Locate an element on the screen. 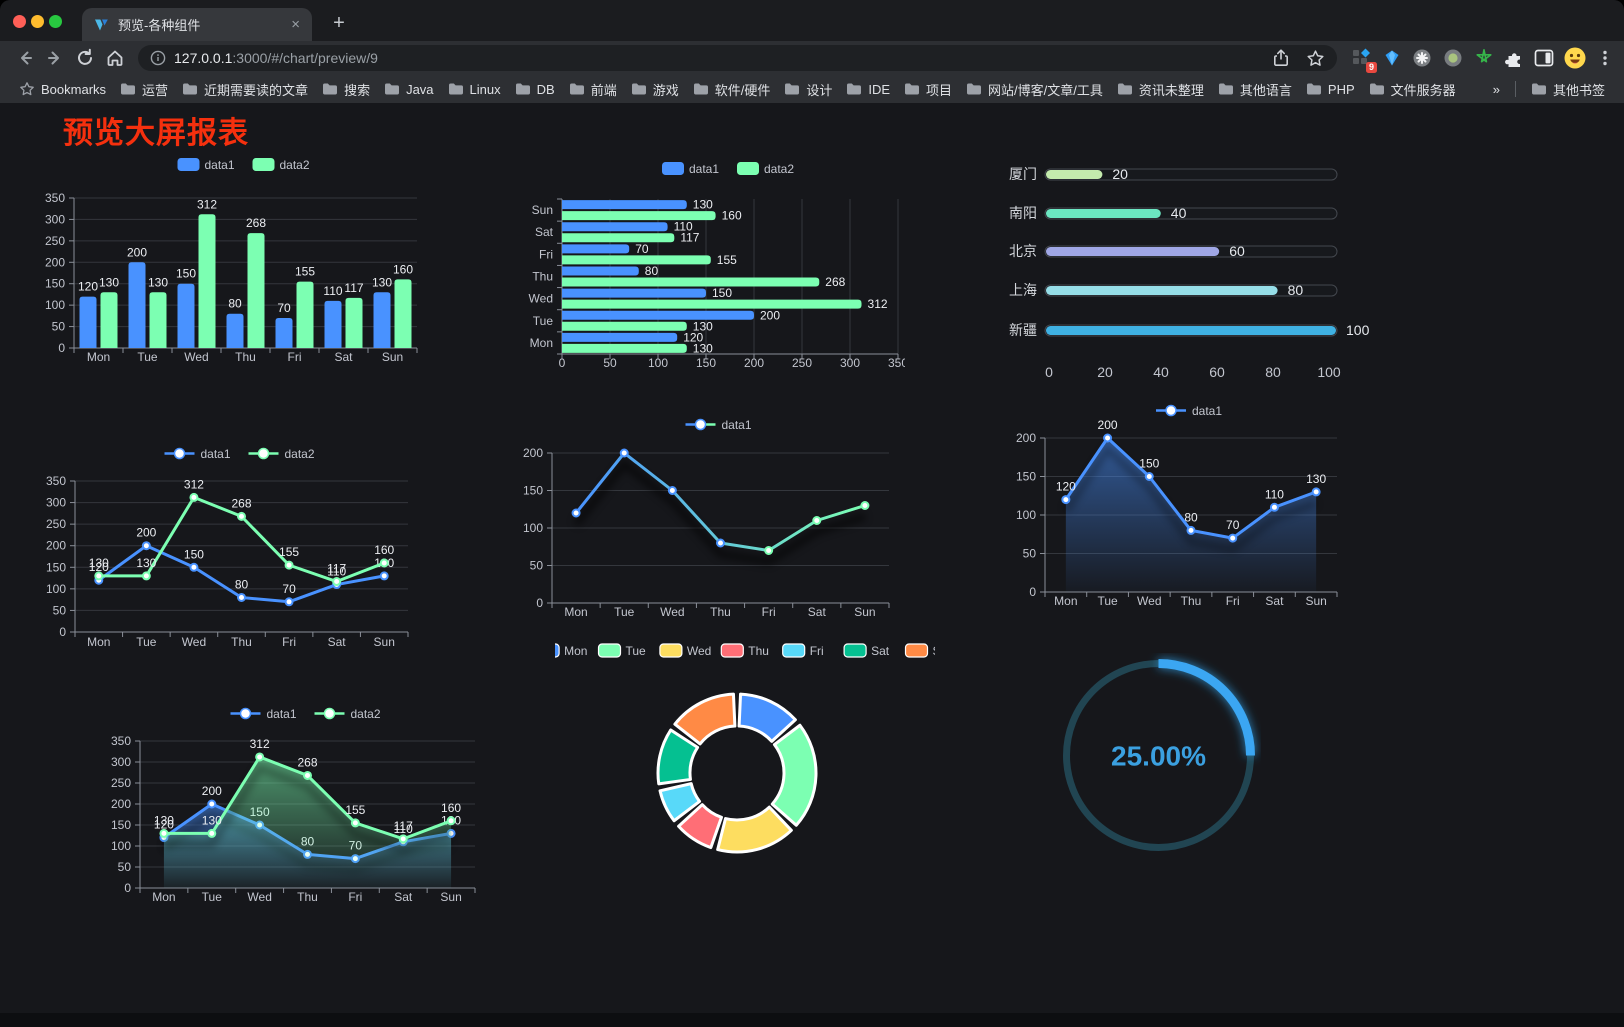 This screenshot has width=1624, height=1027. new-tab-button: + is located at coordinates (339, 23).